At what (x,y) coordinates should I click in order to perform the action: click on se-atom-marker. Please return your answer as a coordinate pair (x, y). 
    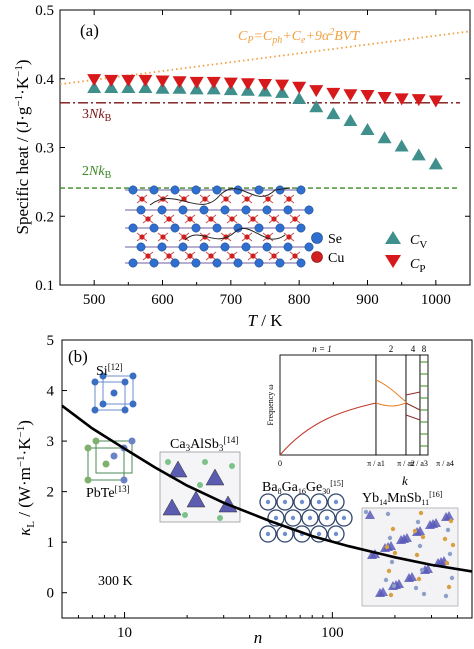
    Looking at the image, I should click on (317, 238).